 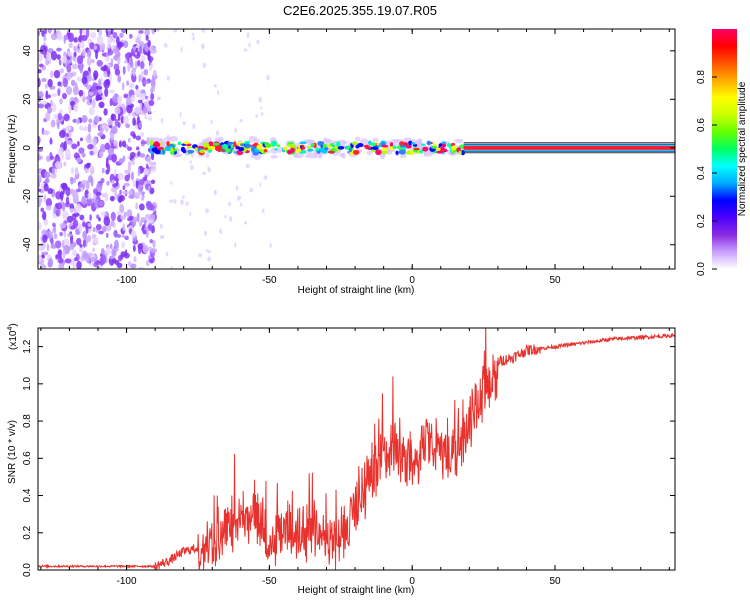 What do you see at coordinates (724, 149) in the screenshot?
I see `colorbar-gradient` at bounding box center [724, 149].